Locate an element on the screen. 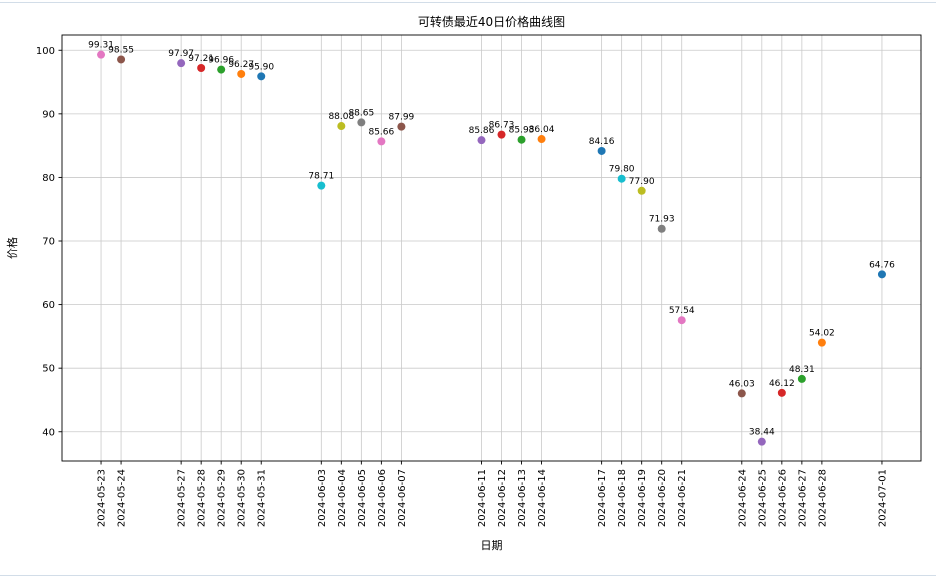 The image size is (936, 577). point-value-label: 97.21 is located at coordinates (201, 59).